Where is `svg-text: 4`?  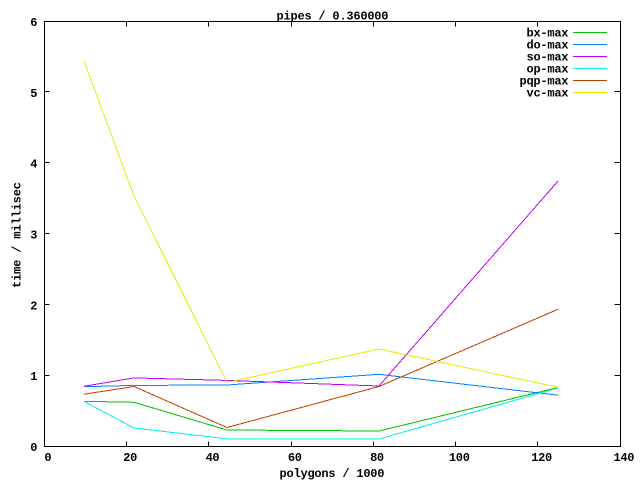 svg-text: 4 is located at coordinates (33, 165).